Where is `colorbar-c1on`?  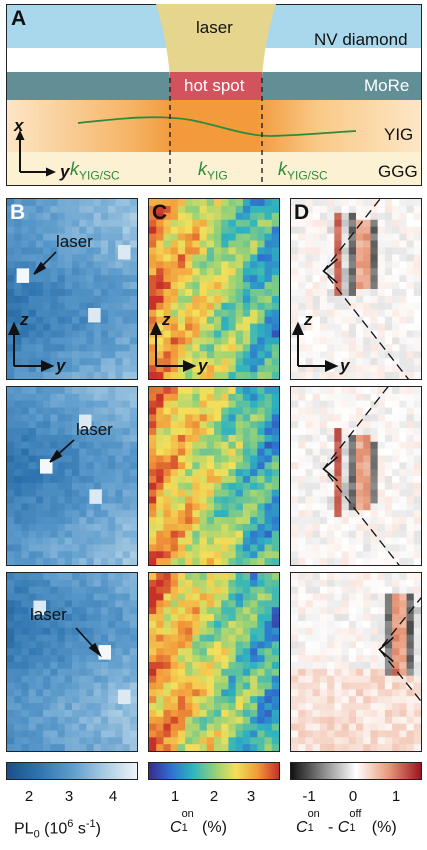
colorbar-c1on is located at coordinates (214, 771).